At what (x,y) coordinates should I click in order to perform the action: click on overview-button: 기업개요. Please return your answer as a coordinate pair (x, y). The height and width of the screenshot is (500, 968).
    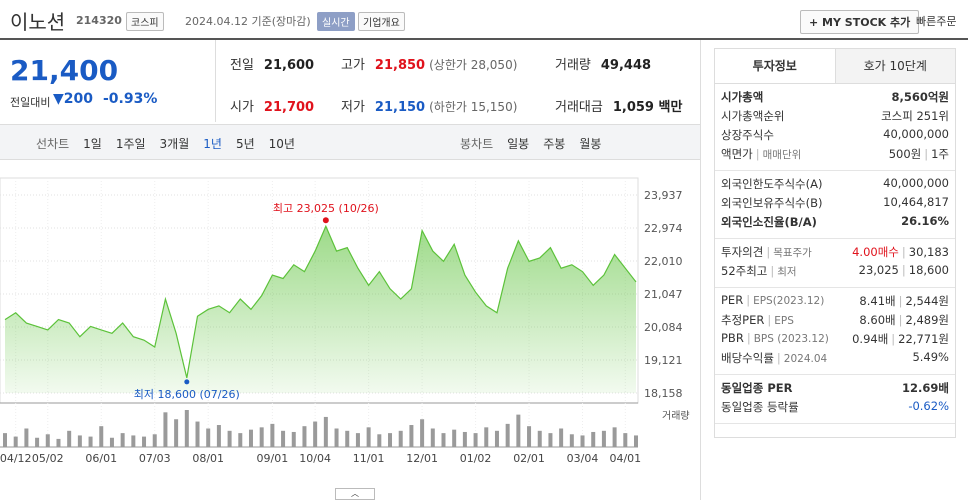
    Looking at the image, I should click on (381, 21).